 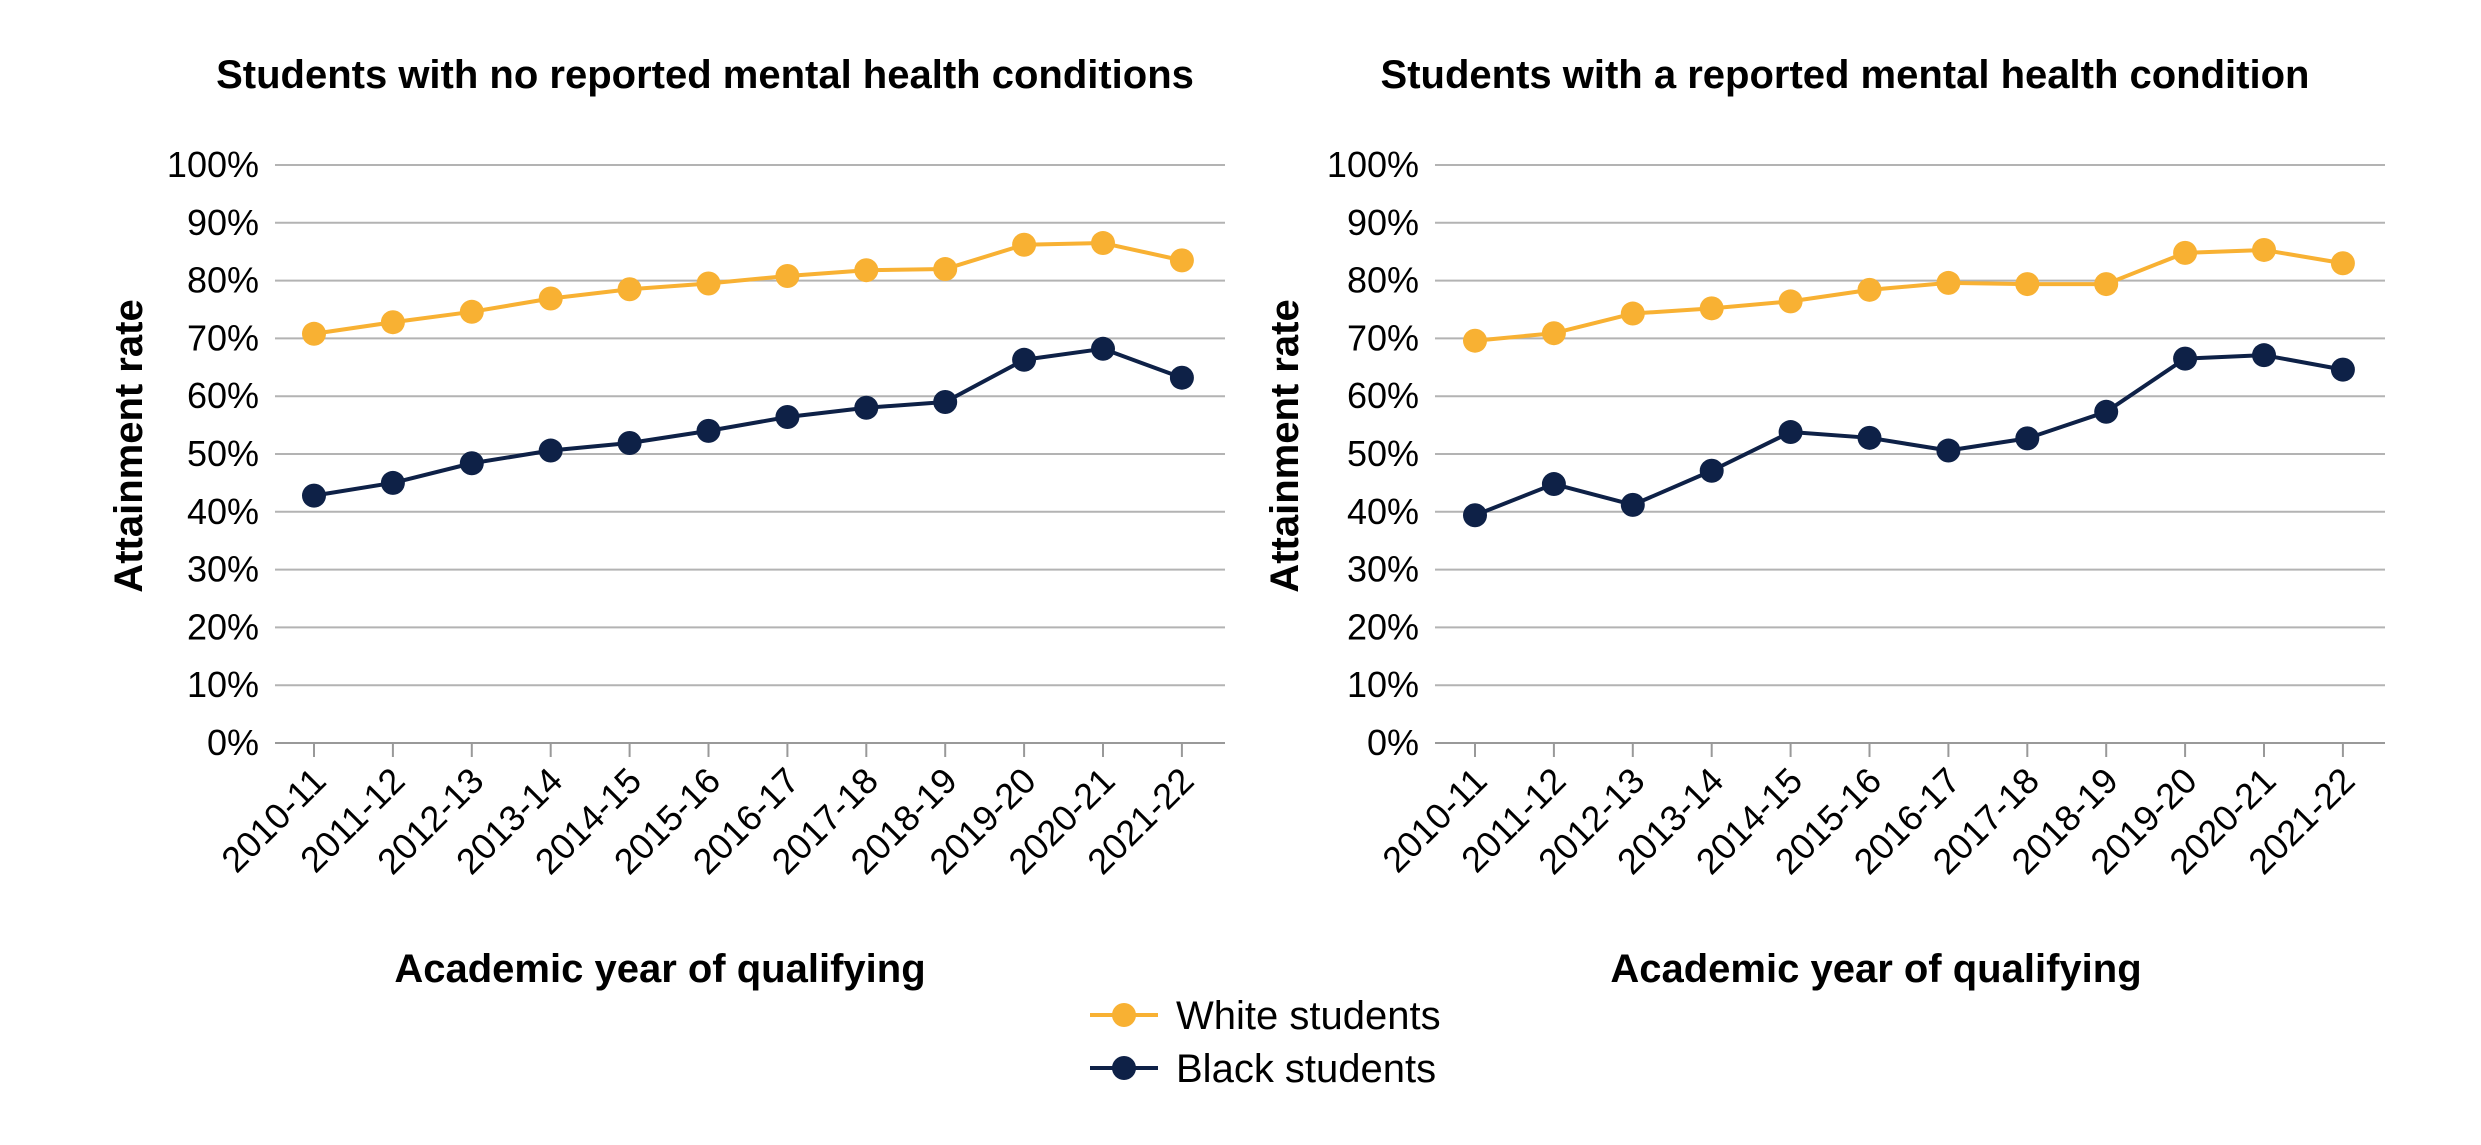 What do you see at coordinates (1124, 1068) in the screenshot?
I see `legend-black-swatch-marker` at bounding box center [1124, 1068].